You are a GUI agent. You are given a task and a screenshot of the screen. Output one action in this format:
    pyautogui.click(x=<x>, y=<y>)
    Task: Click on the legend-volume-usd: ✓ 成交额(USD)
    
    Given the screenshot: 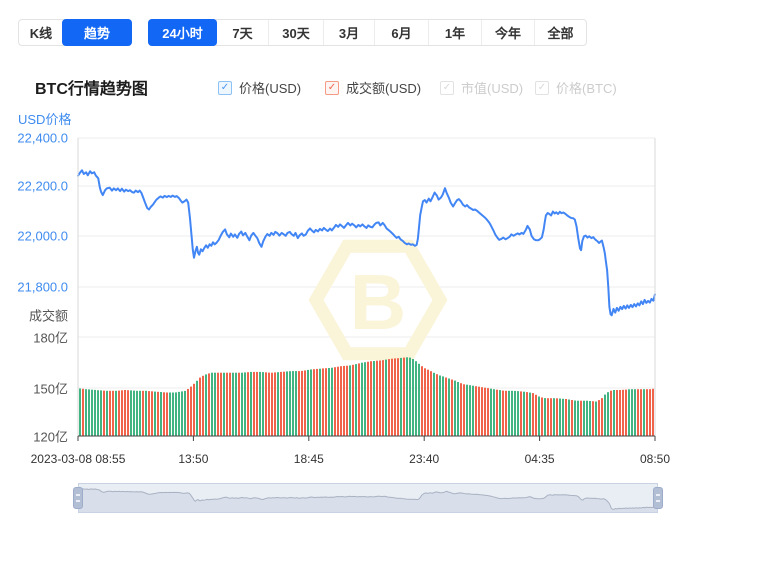 What is the action you would take?
    pyautogui.click(x=373, y=87)
    